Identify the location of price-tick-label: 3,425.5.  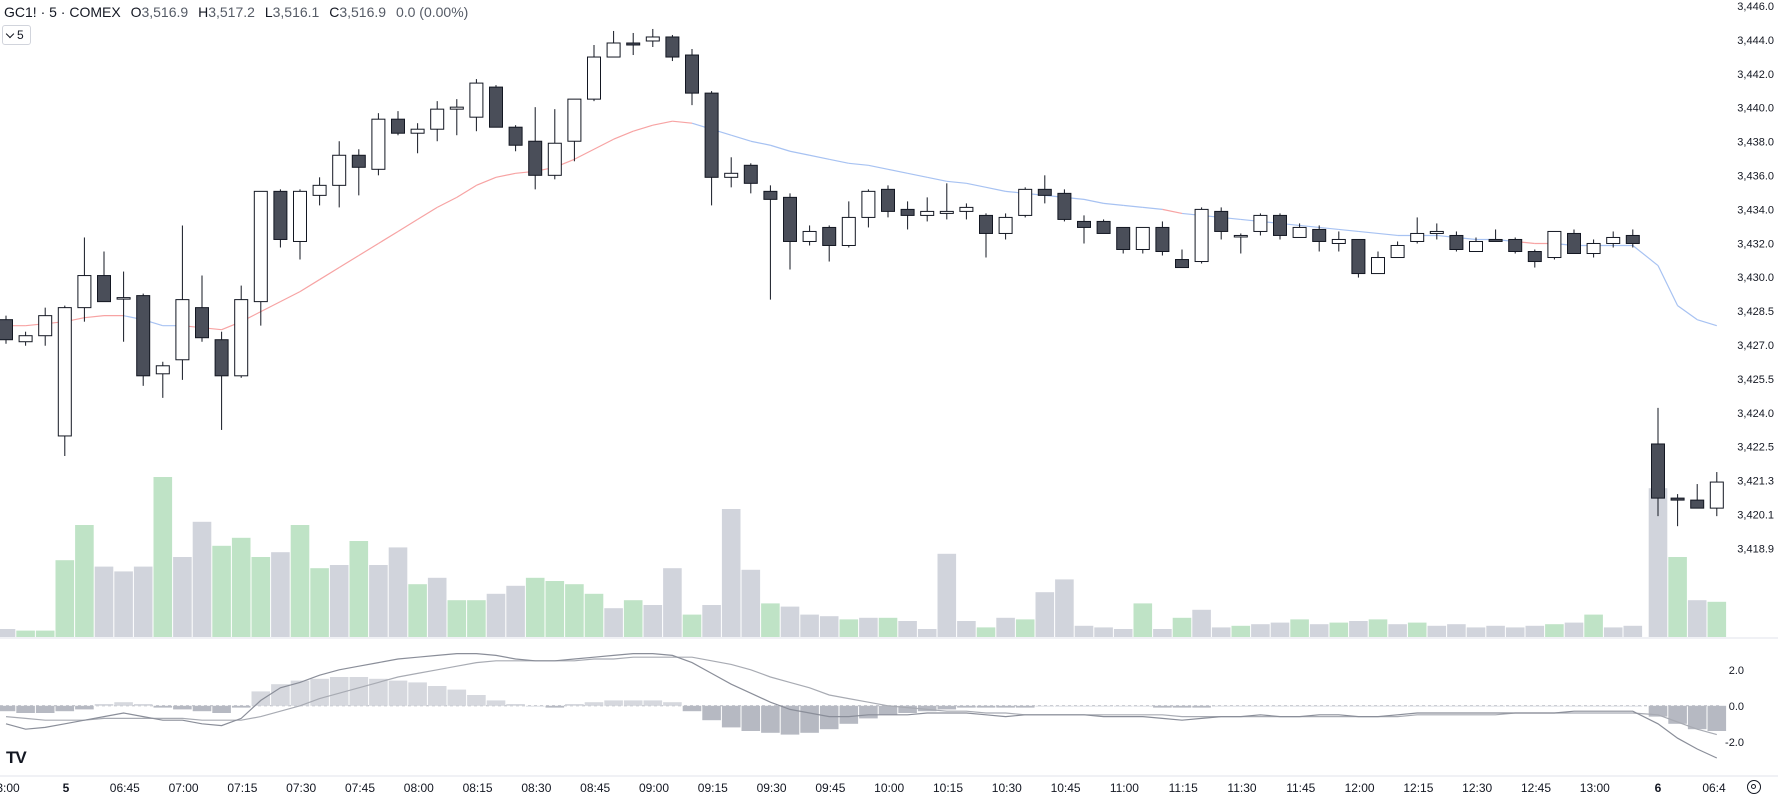
(1755, 380).